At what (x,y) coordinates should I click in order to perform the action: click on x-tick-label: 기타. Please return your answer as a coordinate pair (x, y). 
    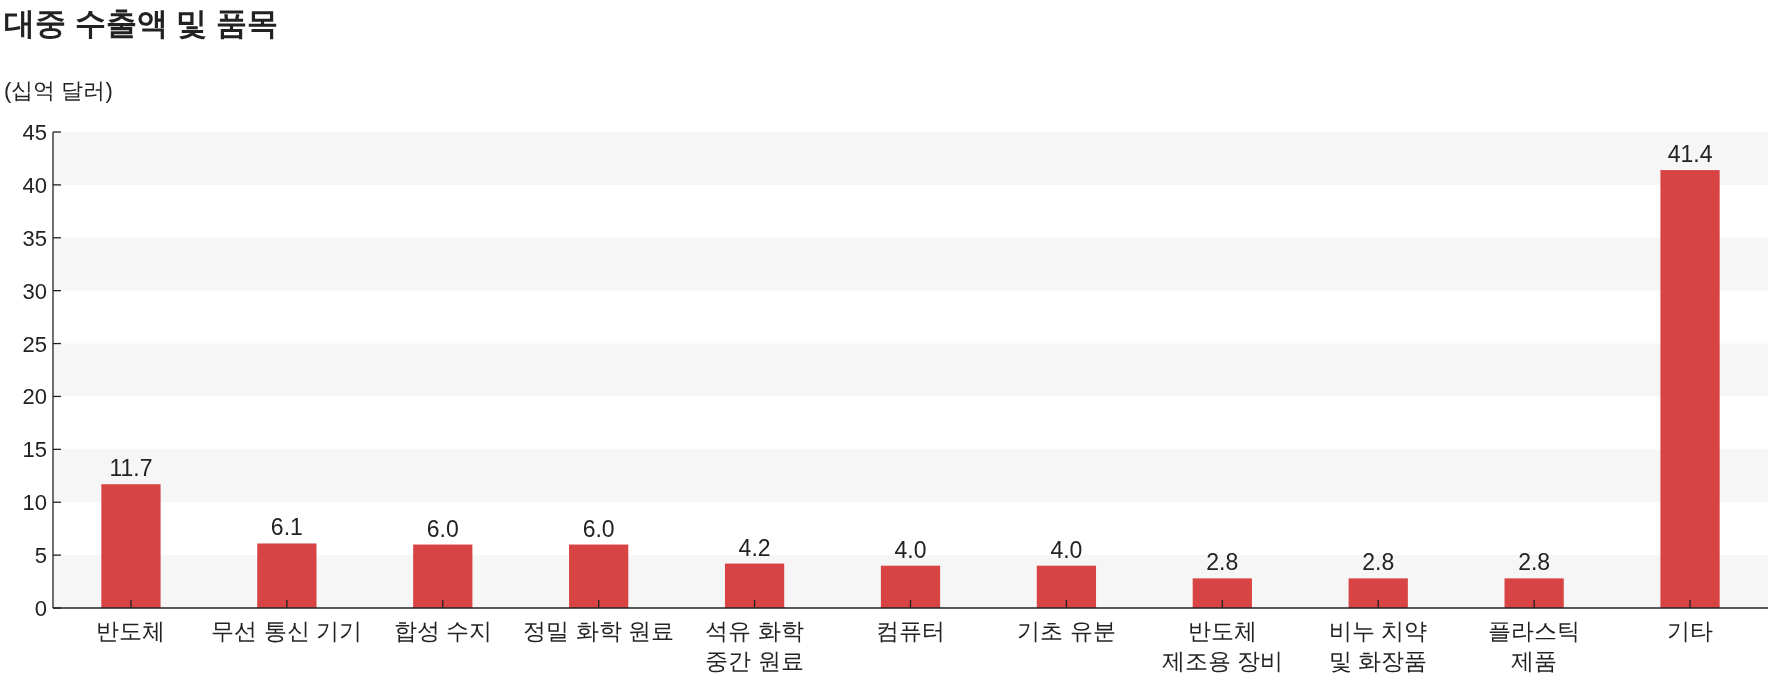
    Looking at the image, I should click on (1690, 631).